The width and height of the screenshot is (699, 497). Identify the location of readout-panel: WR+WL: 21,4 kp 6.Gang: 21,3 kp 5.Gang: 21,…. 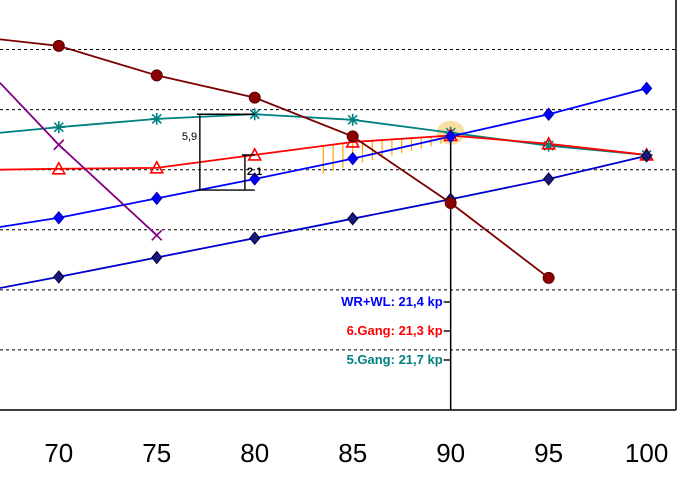
(396, 330).